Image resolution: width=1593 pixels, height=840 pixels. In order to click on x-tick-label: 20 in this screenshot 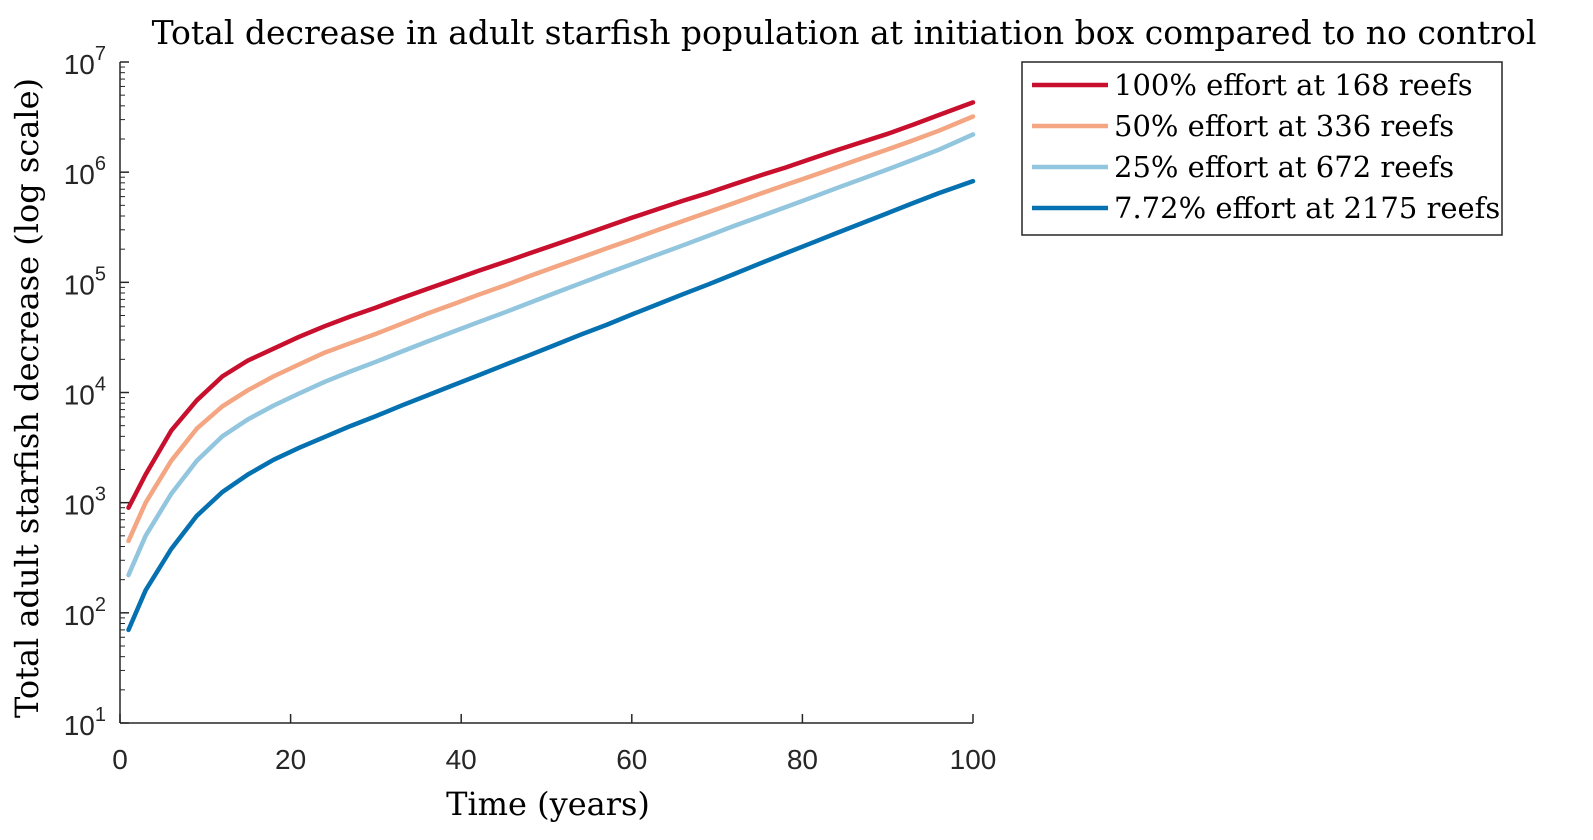, I will do `click(290, 759)`.